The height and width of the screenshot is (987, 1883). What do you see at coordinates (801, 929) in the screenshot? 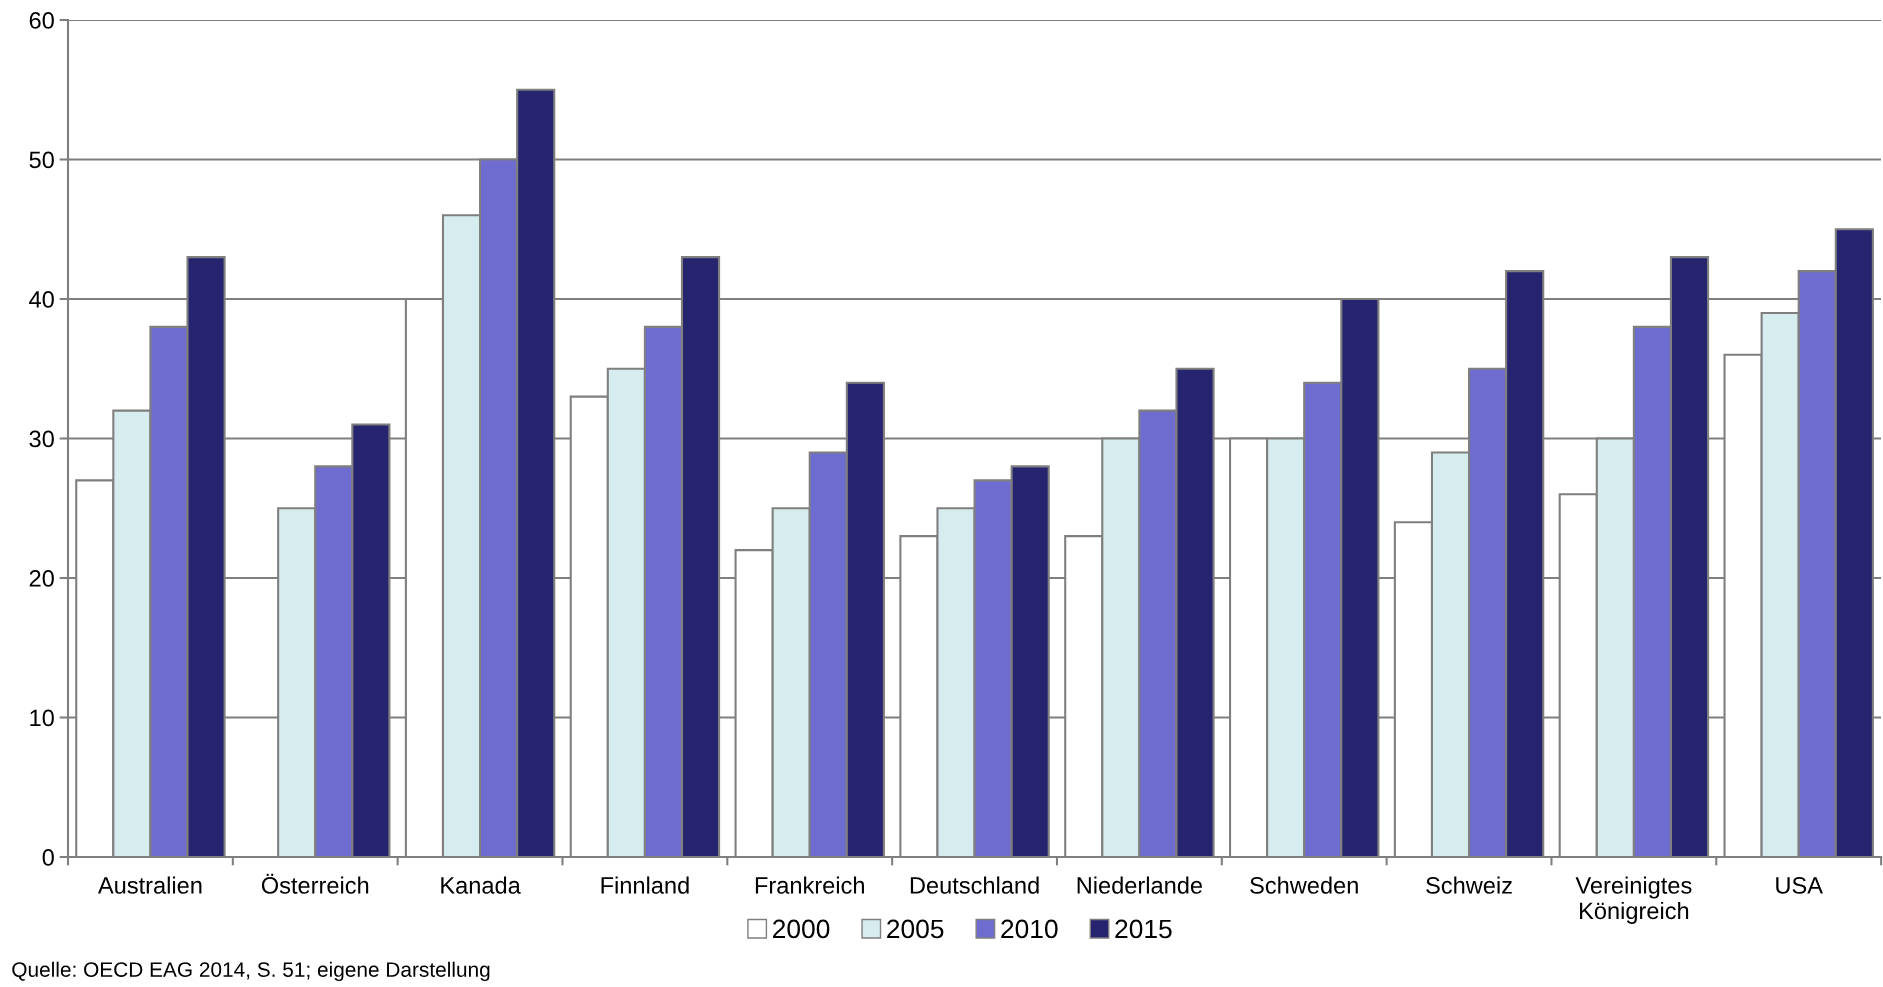
I see `legend-label: 2000` at bounding box center [801, 929].